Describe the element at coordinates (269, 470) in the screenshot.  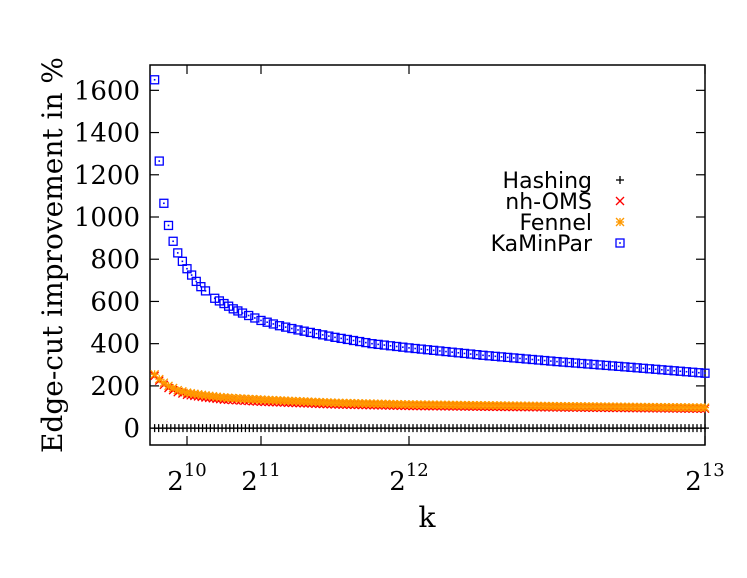
I see `x-tick-exponent: 11` at that location.